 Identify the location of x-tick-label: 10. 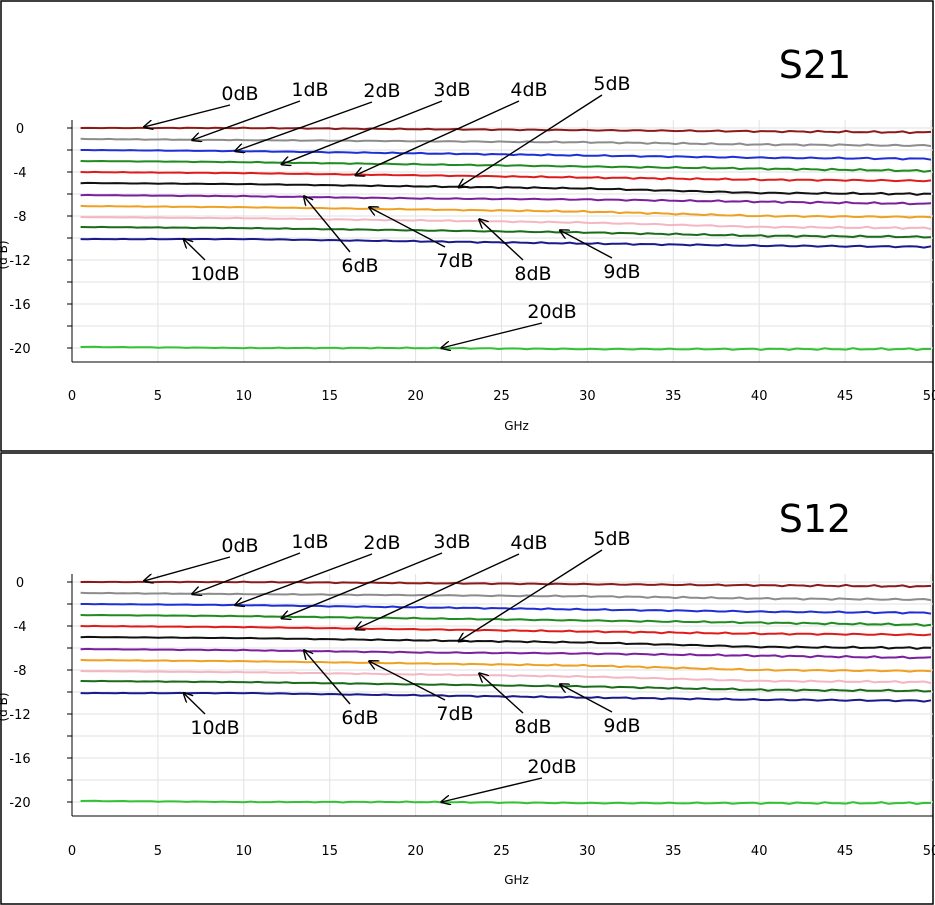
(244, 851).